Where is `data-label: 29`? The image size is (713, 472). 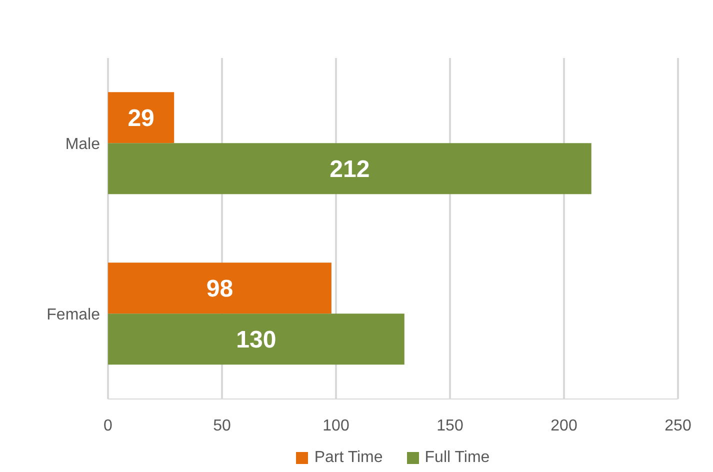
data-label: 29 is located at coordinates (141, 118).